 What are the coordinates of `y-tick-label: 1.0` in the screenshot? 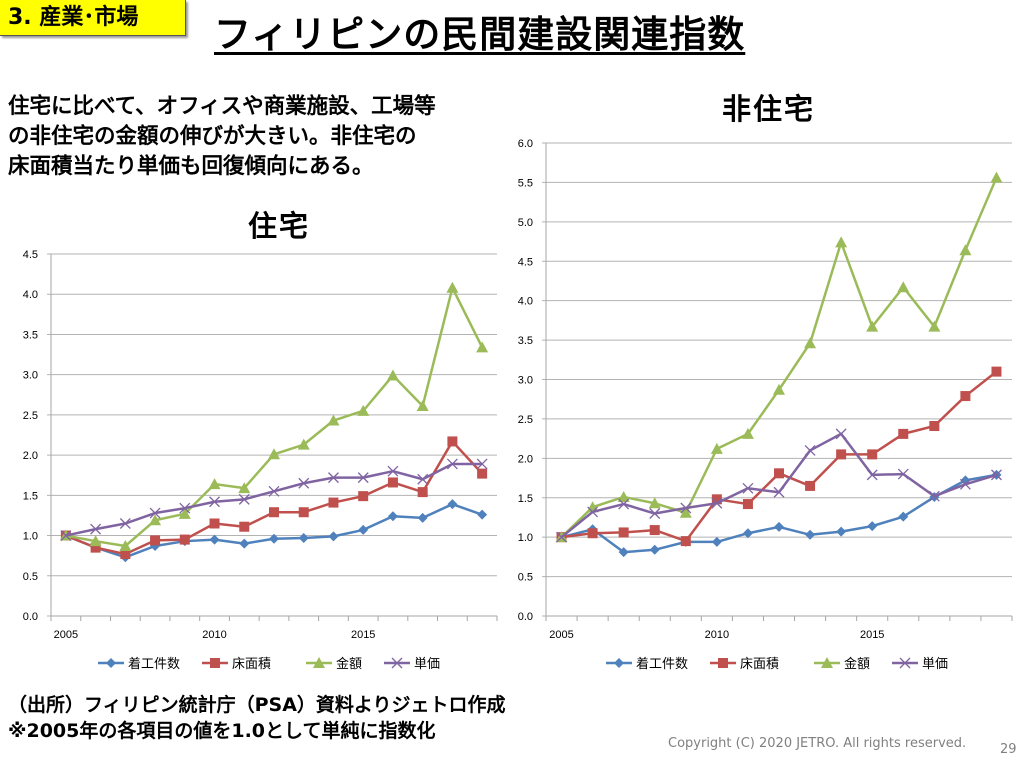 It's located at (30, 537).